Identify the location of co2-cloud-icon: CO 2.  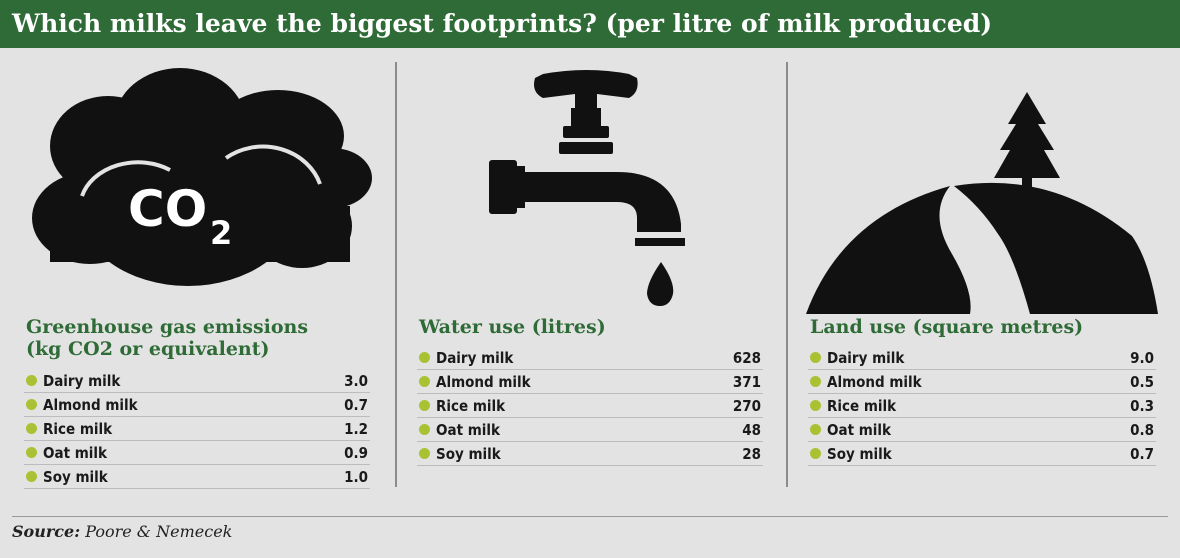
(202, 177).